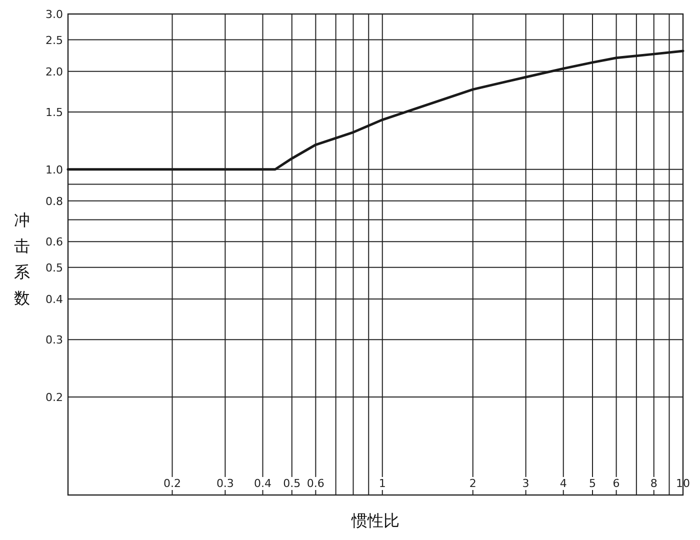 This screenshot has width=700, height=540. I want to click on x-axis-title: 惯性比, so click(375, 520).